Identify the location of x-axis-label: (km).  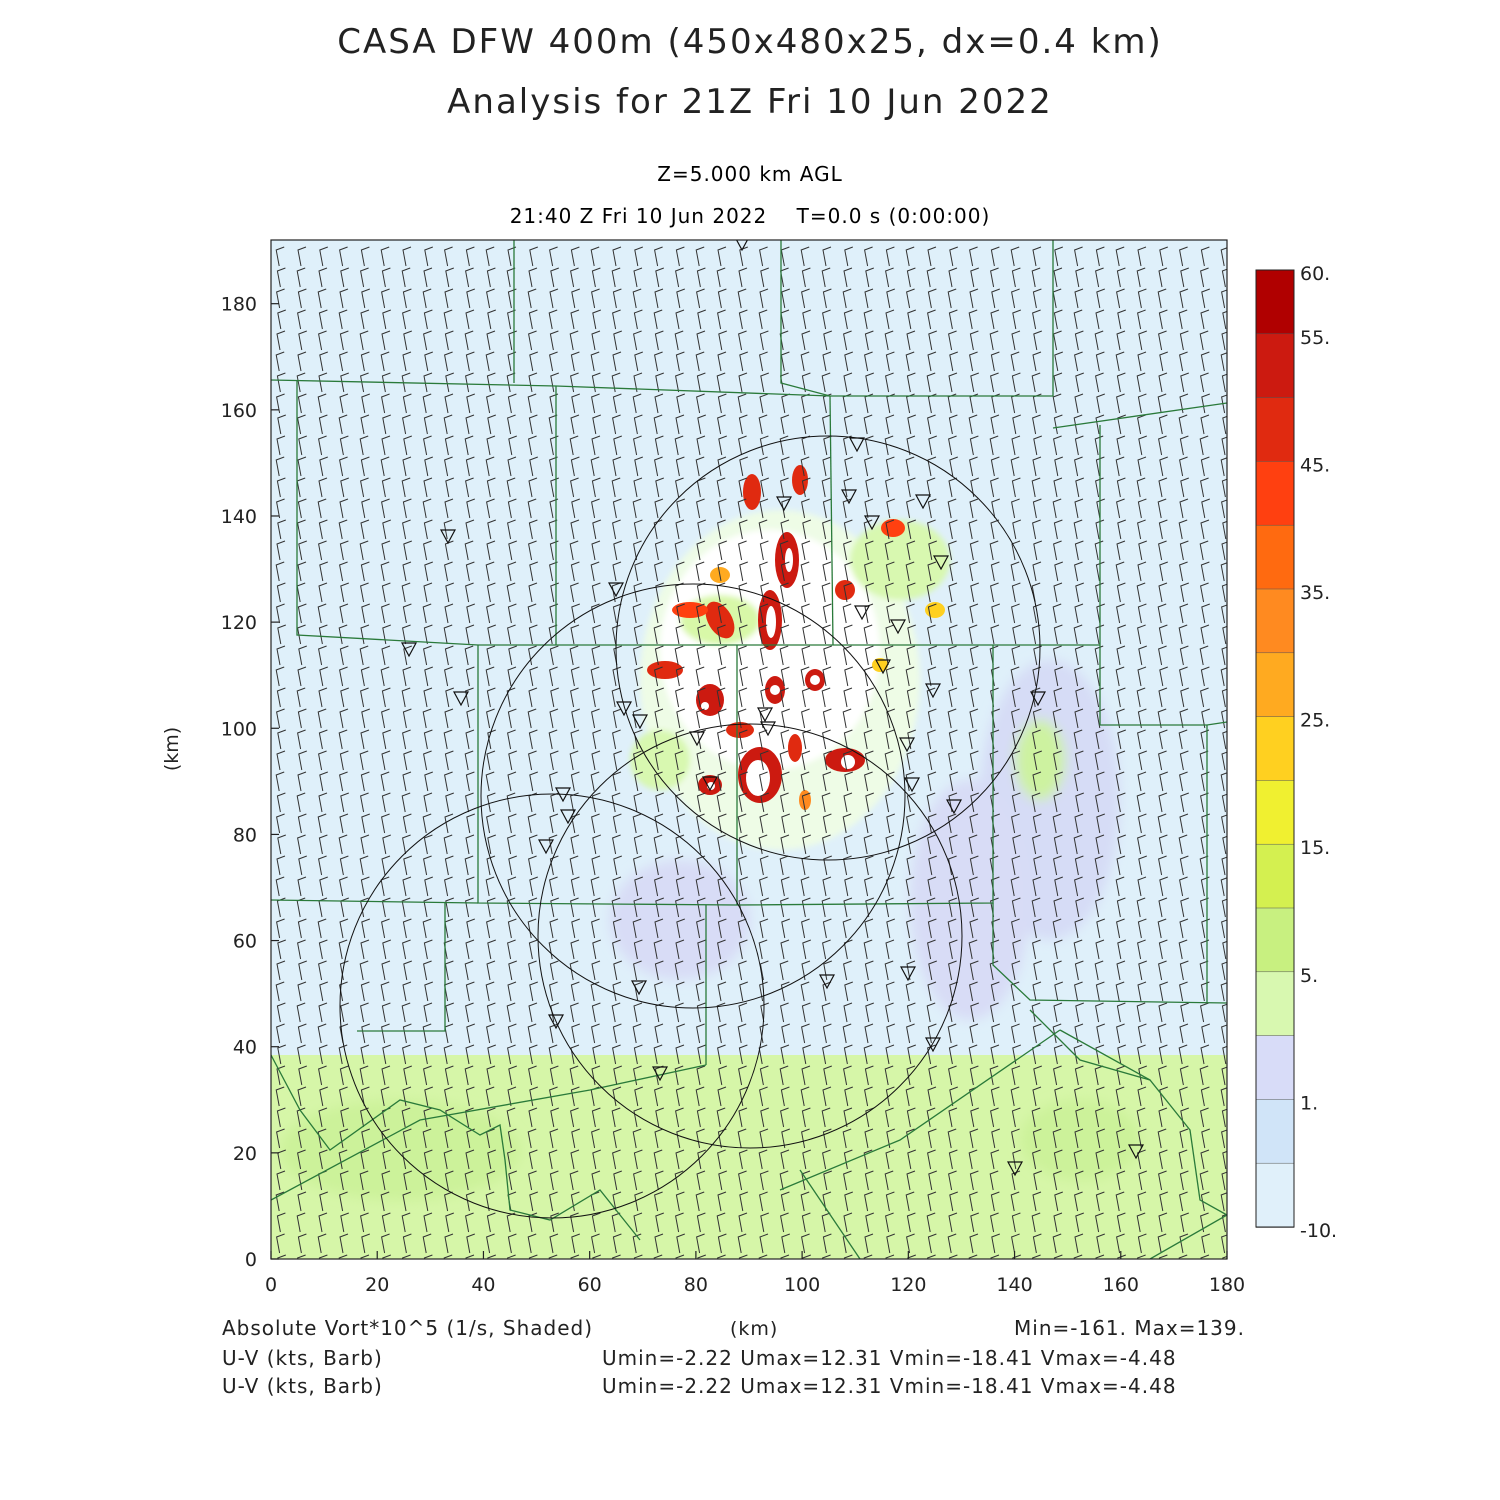
(754, 1329).